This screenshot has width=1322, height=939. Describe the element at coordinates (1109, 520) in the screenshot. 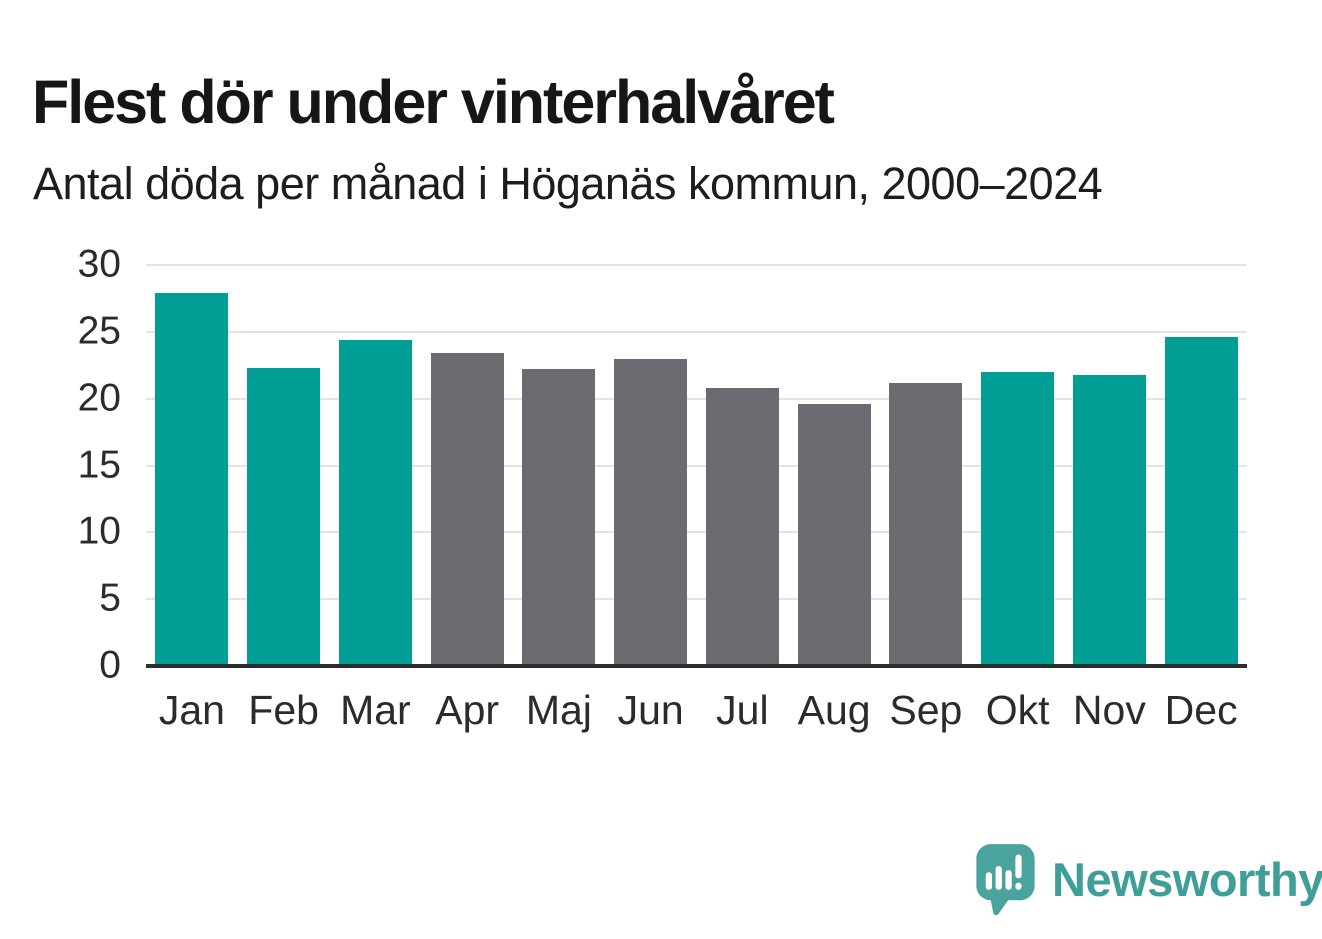

I see `bar-nov` at that location.